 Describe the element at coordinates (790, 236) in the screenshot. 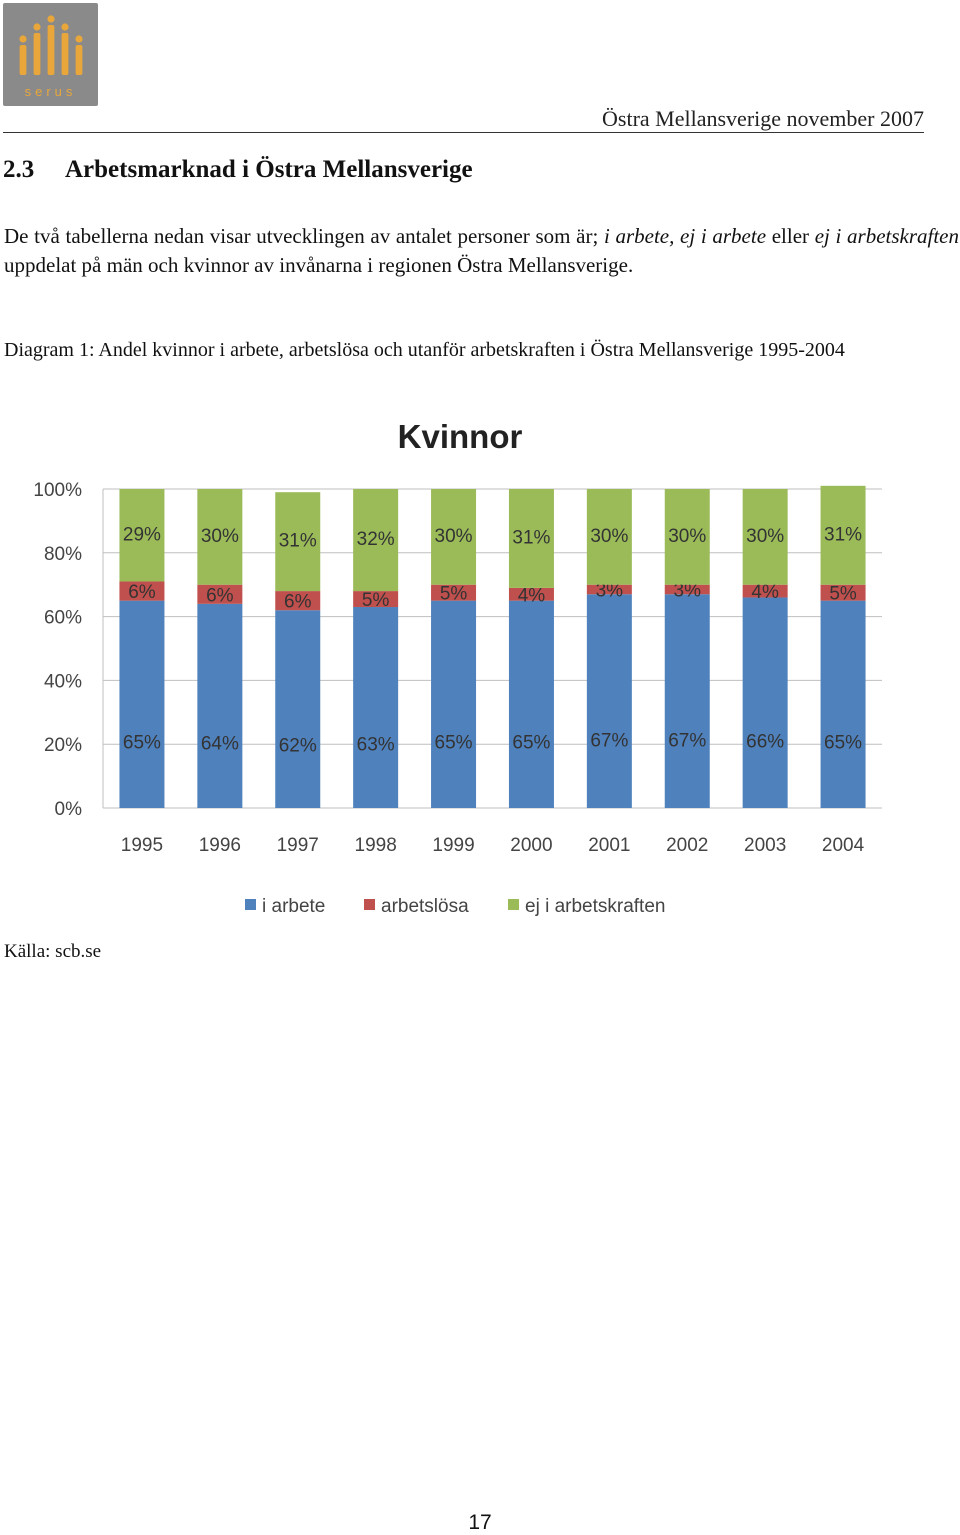

I see `intro-text-2: eller` at that location.